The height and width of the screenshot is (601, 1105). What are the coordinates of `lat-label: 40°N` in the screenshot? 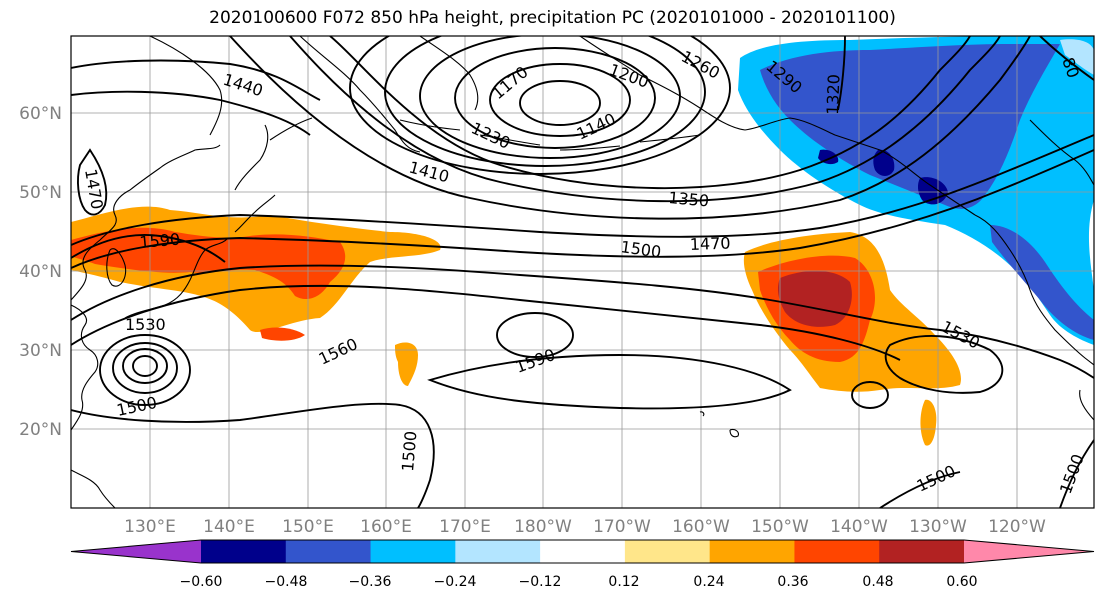 It's located at (40, 272).